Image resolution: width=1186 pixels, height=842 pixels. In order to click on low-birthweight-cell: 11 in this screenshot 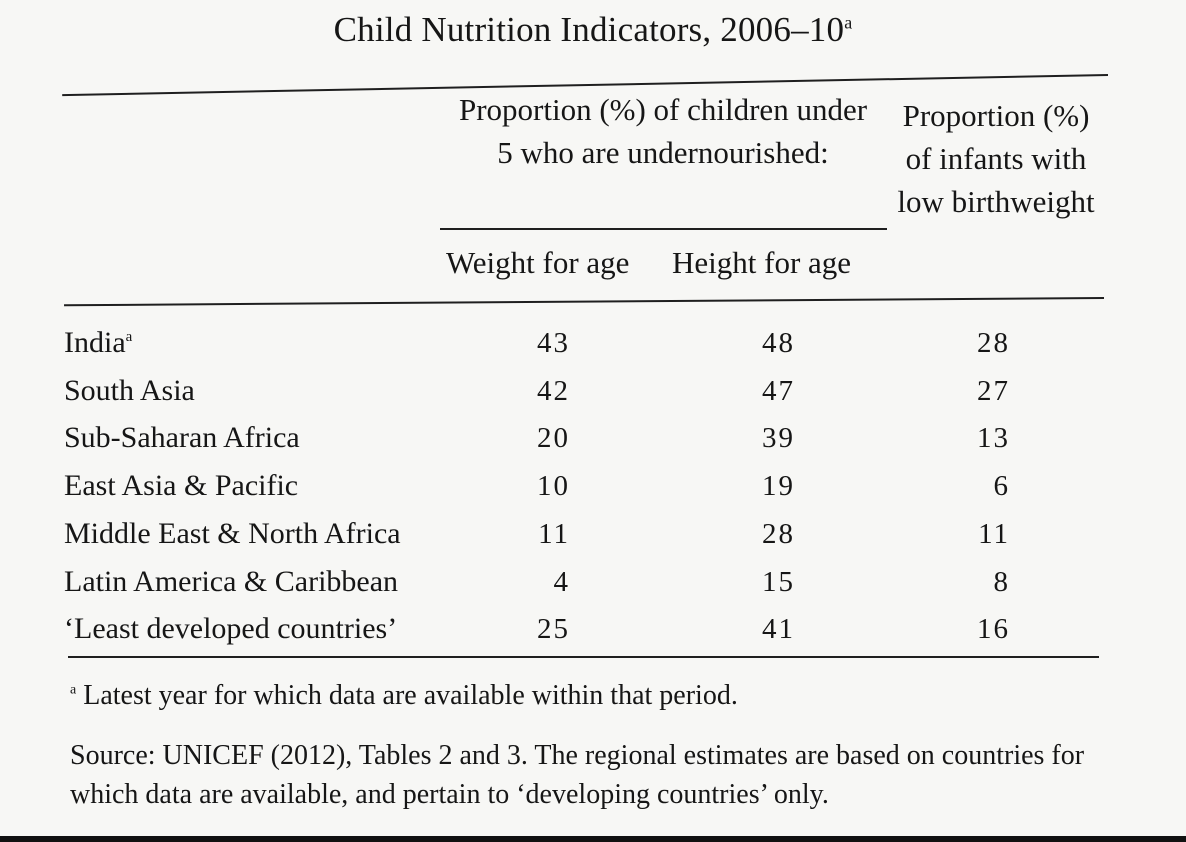, I will do `click(994, 534)`.